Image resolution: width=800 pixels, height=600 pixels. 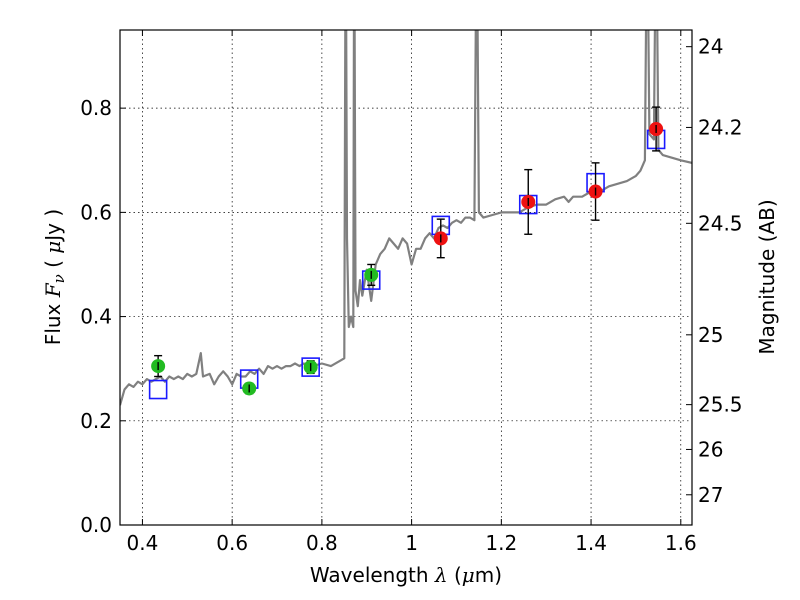 I want to click on x-tick-label: 0.8, so click(x=322, y=543).